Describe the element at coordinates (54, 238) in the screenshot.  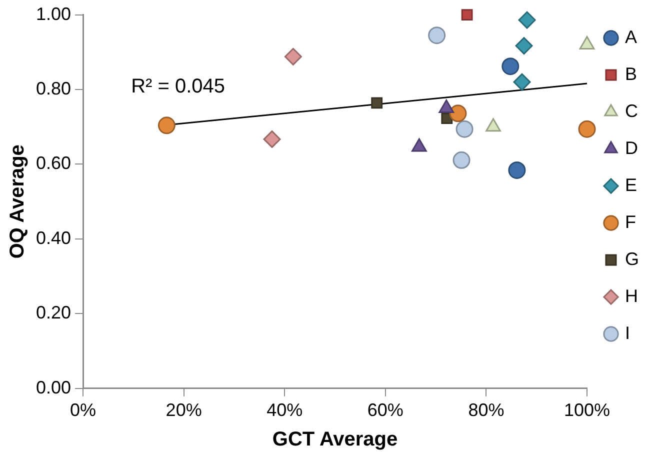
I see `y-tick-label: 0.40` at that location.